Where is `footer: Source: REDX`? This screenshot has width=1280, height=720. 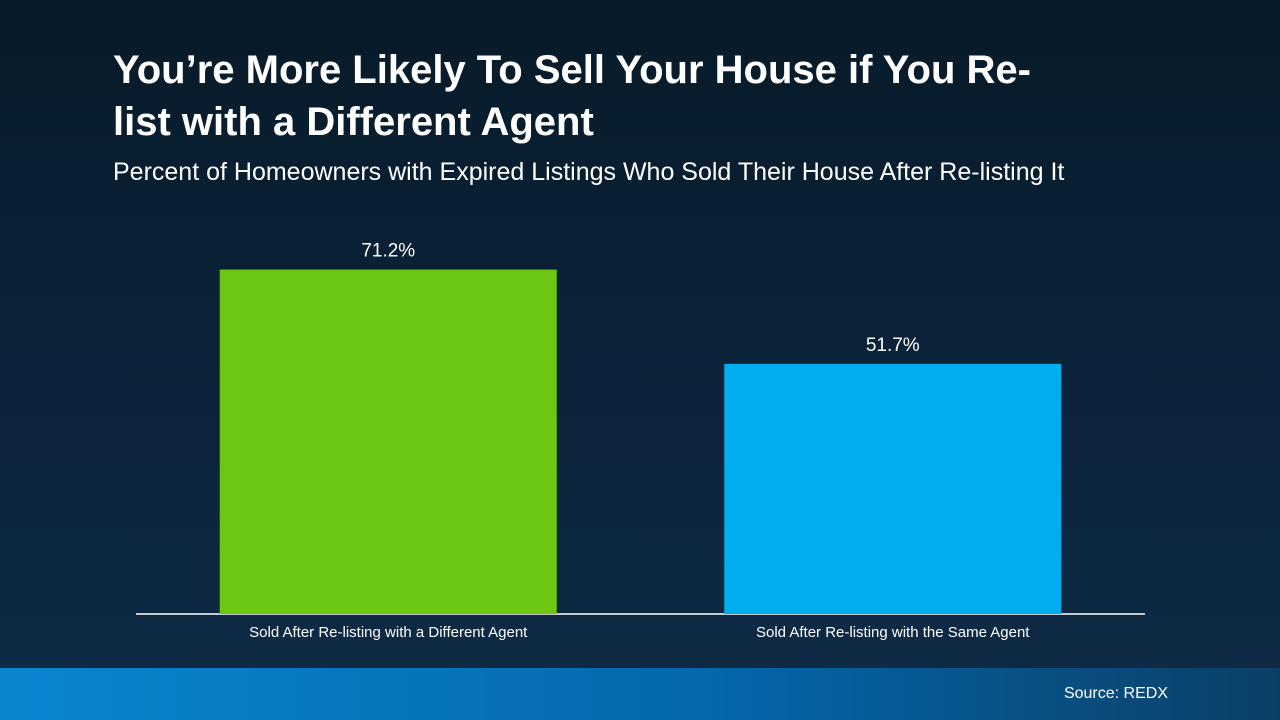
footer: Source: REDX is located at coordinates (640, 694).